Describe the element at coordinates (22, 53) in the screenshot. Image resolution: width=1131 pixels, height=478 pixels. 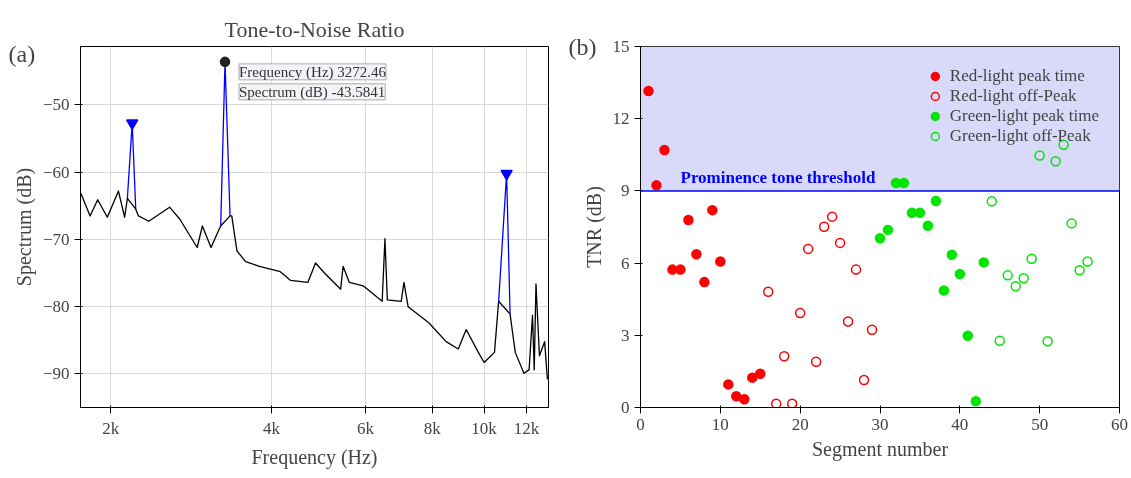
I see `text: (a)` at that location.